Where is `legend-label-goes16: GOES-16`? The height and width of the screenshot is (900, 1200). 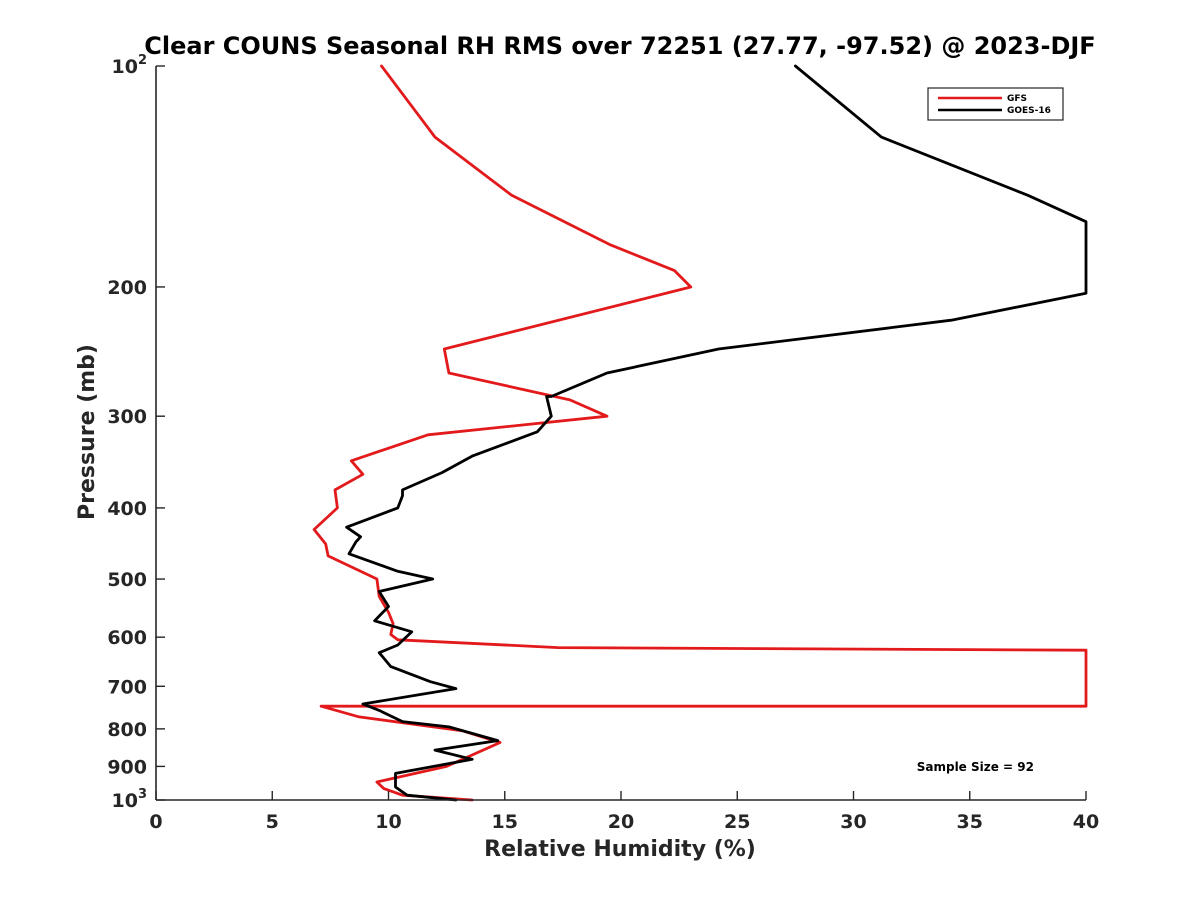
legend-label-goes16: GOES-16 is located at coordinates (1029, 111).